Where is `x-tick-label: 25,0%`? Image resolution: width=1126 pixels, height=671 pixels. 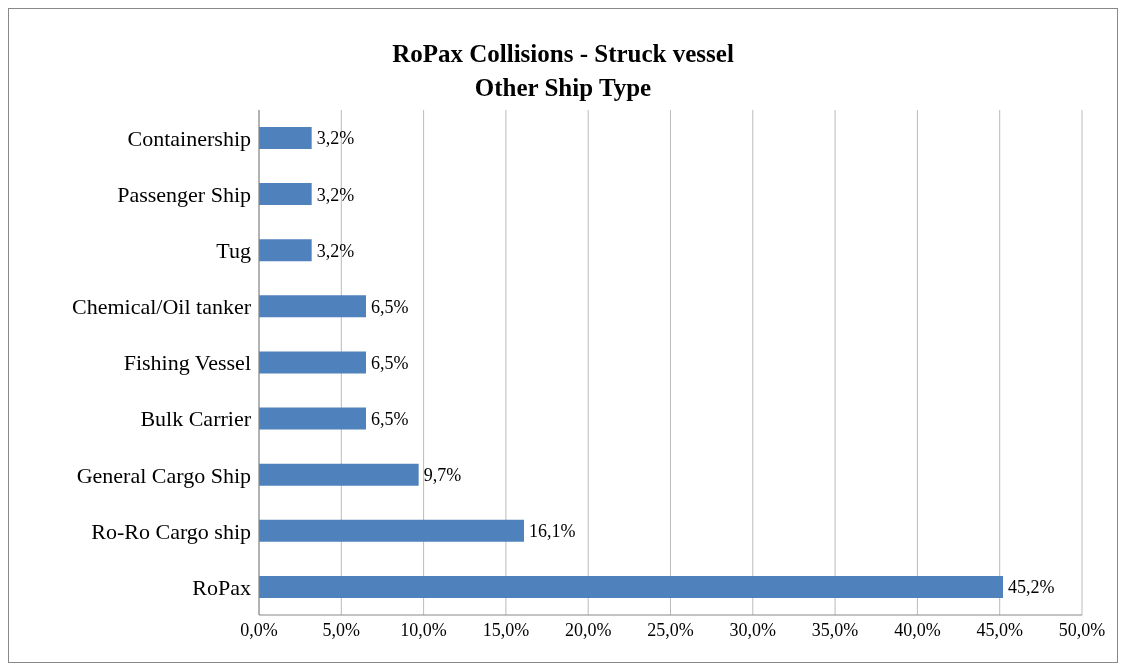 x-tick-label: 25,0% is located at coordinates (670, 629).